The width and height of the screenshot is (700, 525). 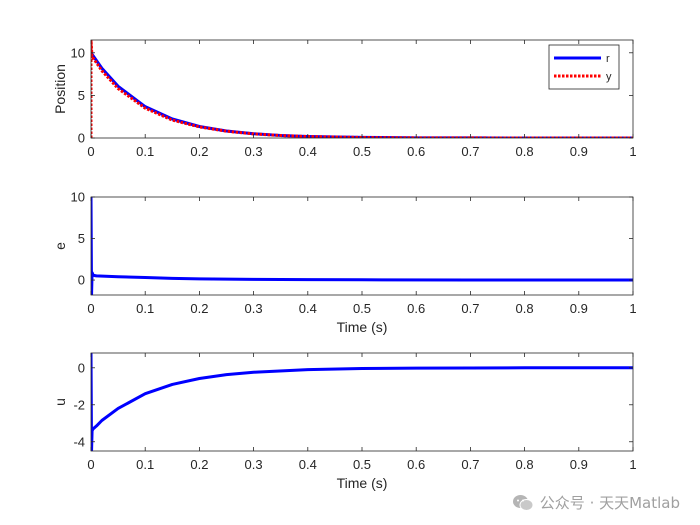 I want to click on position-plot-legend-box, so click(x=584, y=67).